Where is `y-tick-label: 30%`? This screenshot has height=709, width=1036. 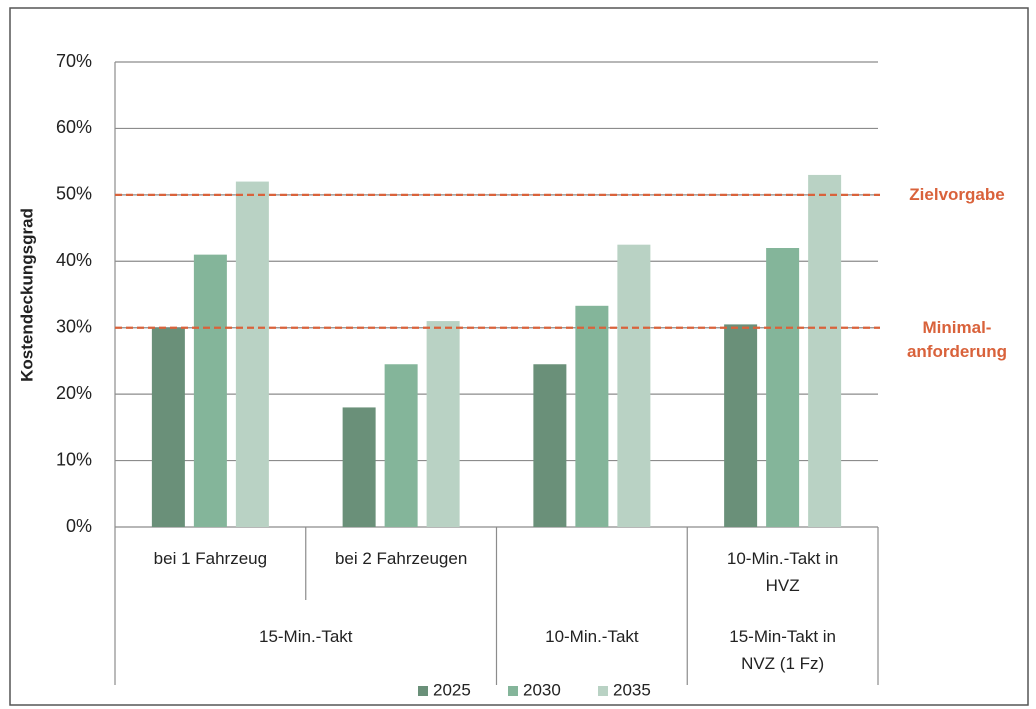
y-tick-label: 30% is located at coordinates (74, 326).